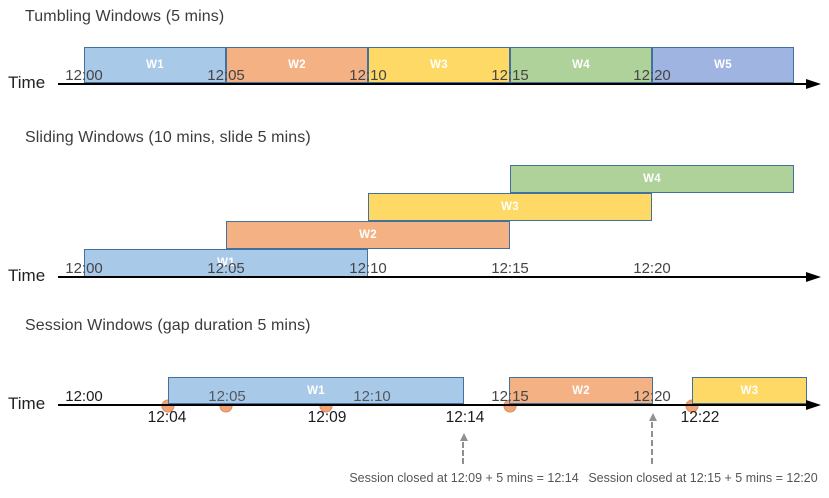 This screenshot has height=498, width=829. What do you see at coordinates (84, 268) in the screenshot?
I see `sliding-tick-1200: 12:00` at bounding box center [84, 268].